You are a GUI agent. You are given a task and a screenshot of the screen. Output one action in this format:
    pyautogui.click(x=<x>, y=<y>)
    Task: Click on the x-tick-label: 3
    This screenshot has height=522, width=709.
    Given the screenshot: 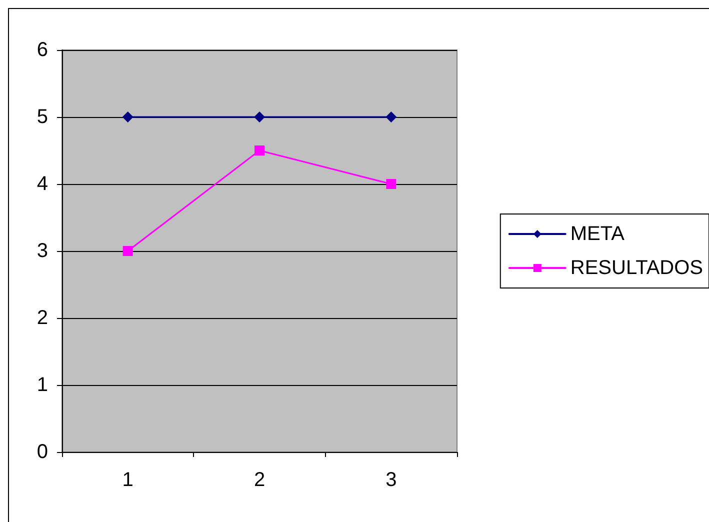 What is the action you would take?
    pyautogui.click(x=391, y=480)
    